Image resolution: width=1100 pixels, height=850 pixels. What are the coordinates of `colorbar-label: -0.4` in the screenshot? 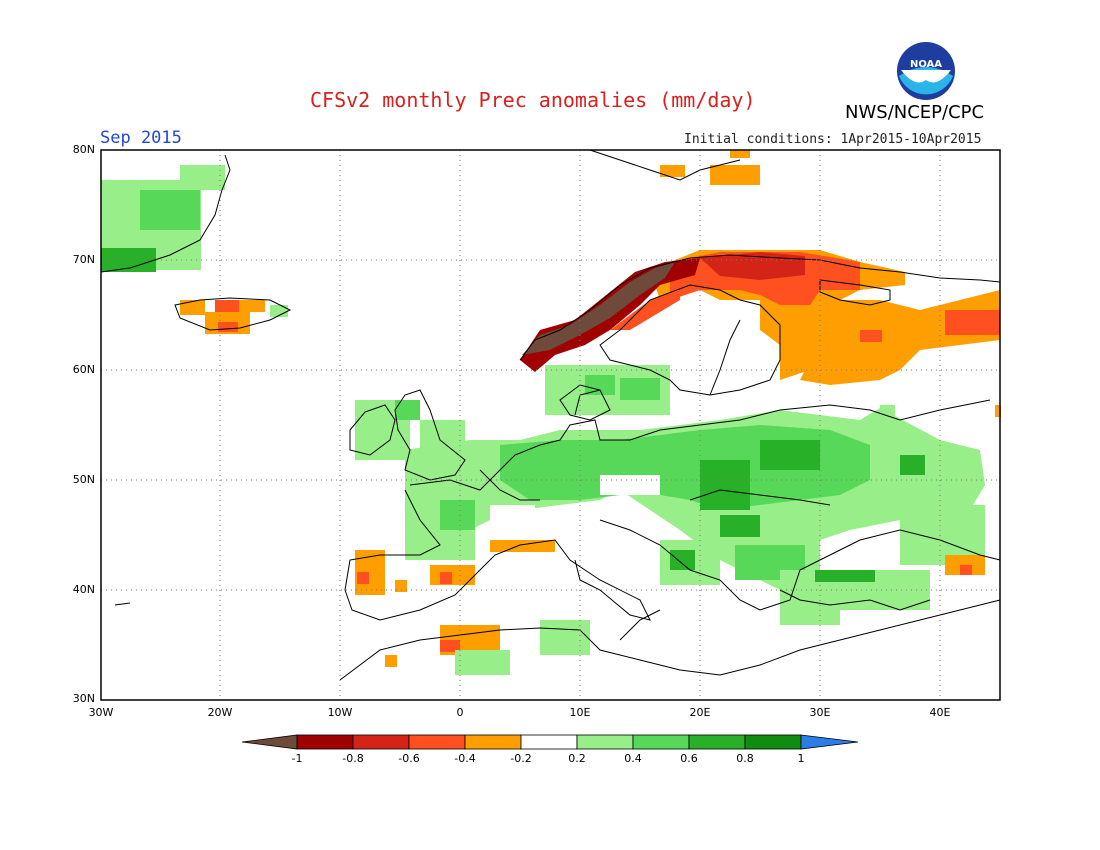 It's located at (465, 758).